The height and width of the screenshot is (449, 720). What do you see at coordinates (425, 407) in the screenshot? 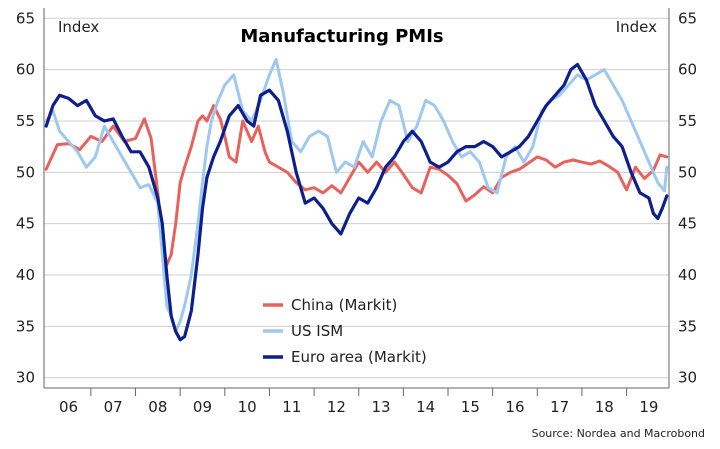
I see `x-tick-14: 14` at bounding box center [425, 407].